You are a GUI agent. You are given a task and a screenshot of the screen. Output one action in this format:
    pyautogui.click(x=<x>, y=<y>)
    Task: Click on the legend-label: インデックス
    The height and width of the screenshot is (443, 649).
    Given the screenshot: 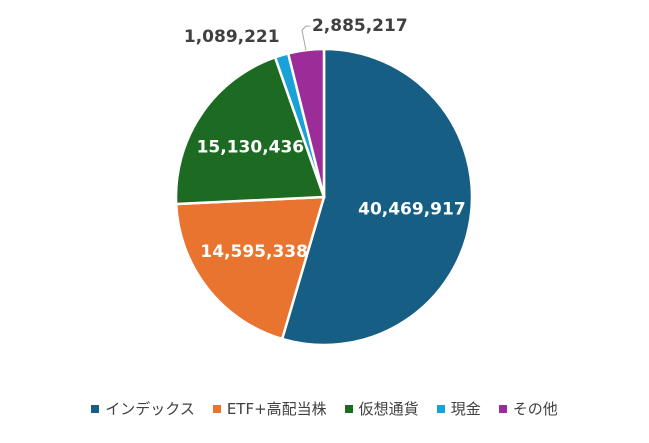 What is the action you would take?
    pyautogui.click(x=150, y=409)
    